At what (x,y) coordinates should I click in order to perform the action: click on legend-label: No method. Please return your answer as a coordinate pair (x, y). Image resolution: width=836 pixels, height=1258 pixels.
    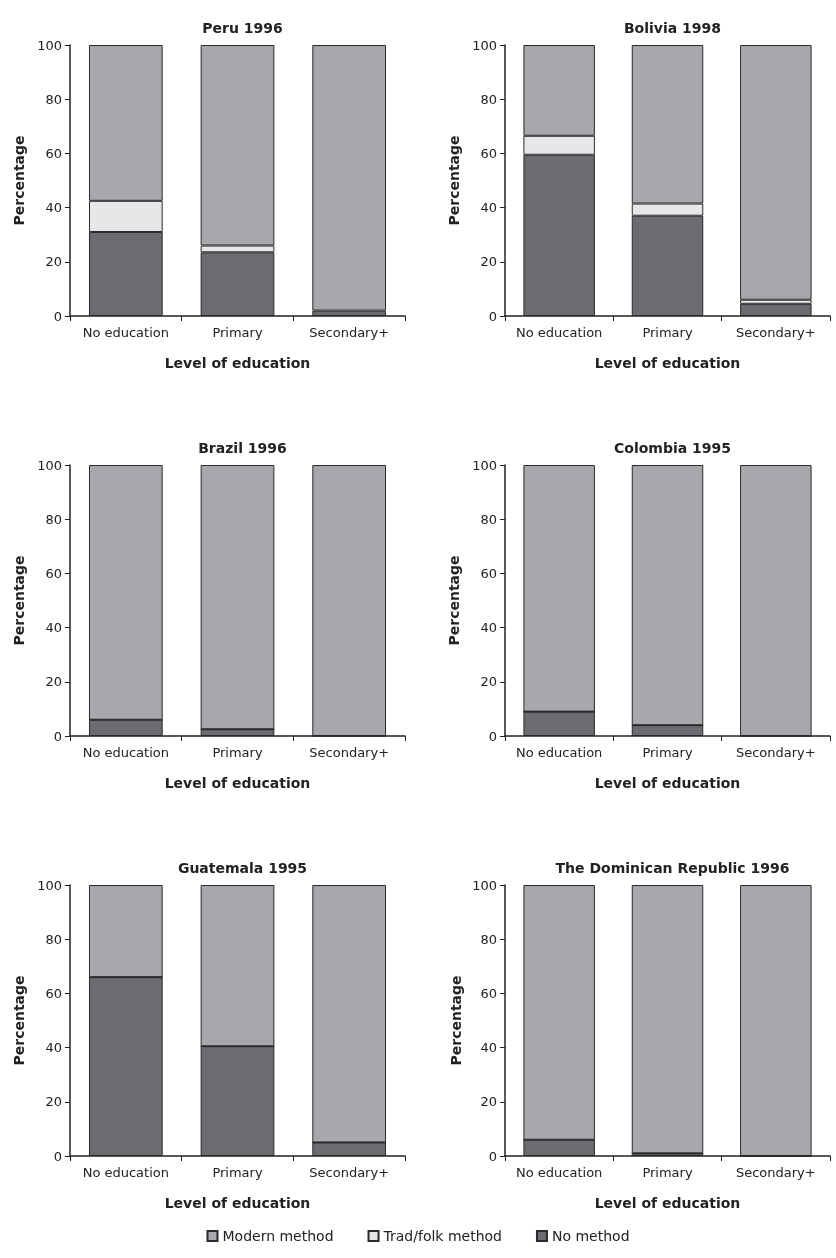
    Looking at the image, I should click on (590, 1236).